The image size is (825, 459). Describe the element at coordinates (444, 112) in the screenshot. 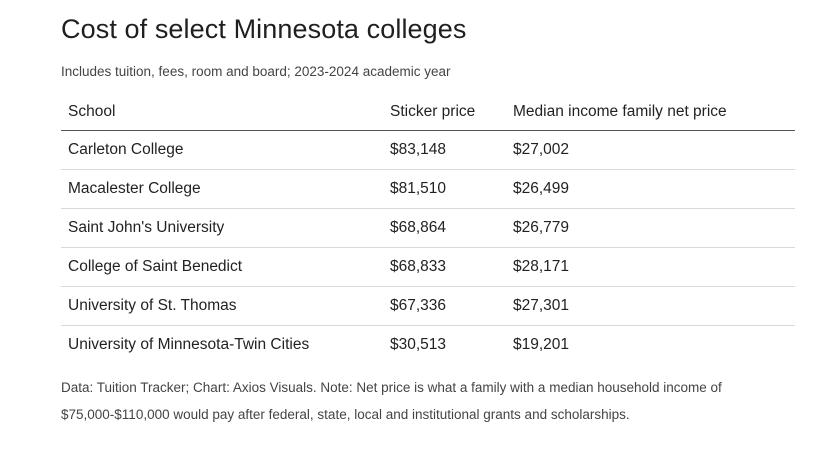

I see `column-header-sticker-price: Sticker price` at that location.